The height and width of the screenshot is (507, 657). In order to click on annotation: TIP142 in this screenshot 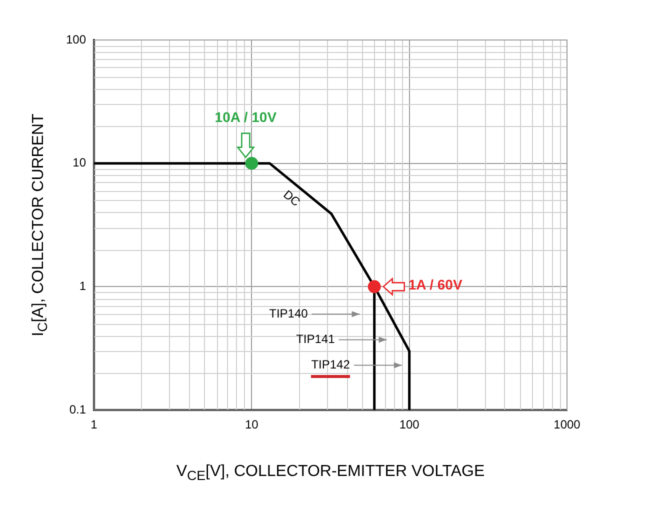, I will do `click(330, 365)`.